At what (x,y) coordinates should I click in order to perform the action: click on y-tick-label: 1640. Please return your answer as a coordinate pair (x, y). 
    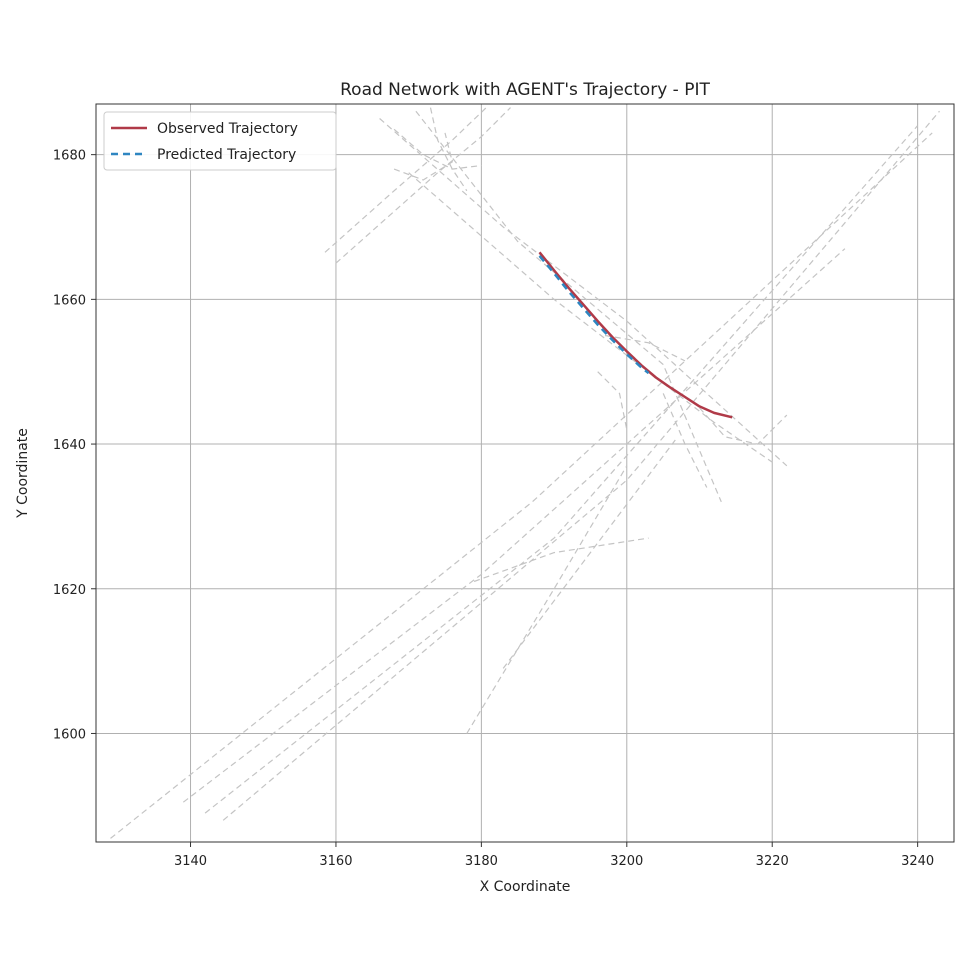
    Looking at the image, I should click on (69, 445).